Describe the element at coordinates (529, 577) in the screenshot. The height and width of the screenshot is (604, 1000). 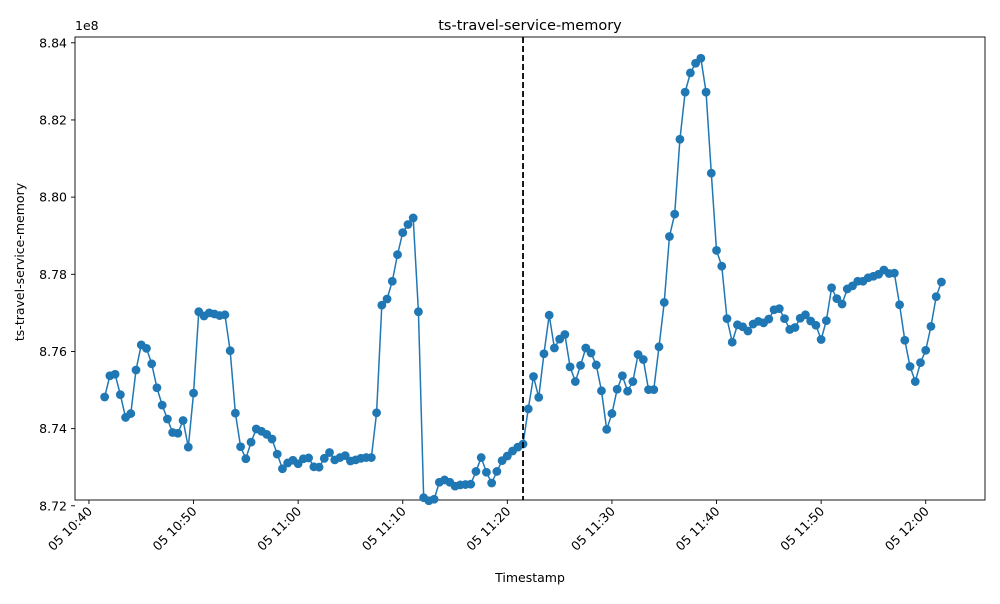
I see `x-axis-label: Timestamp` at that location.